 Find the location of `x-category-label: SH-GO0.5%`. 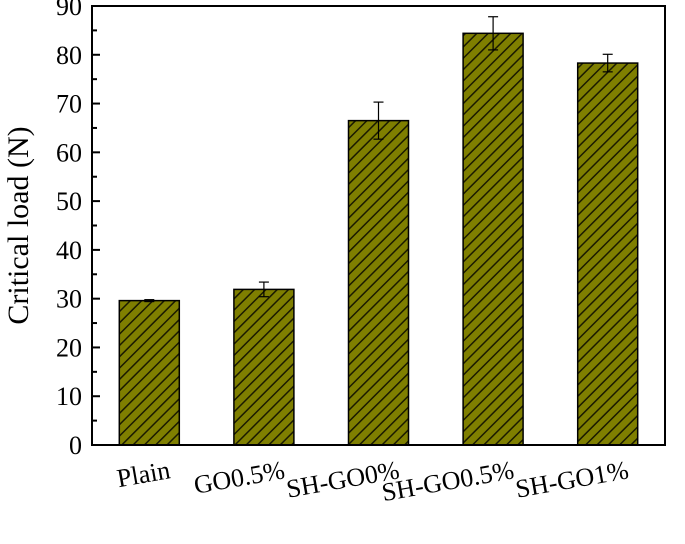

x-category-label: SH-GO0.5% is located at coordinates (448, 481).